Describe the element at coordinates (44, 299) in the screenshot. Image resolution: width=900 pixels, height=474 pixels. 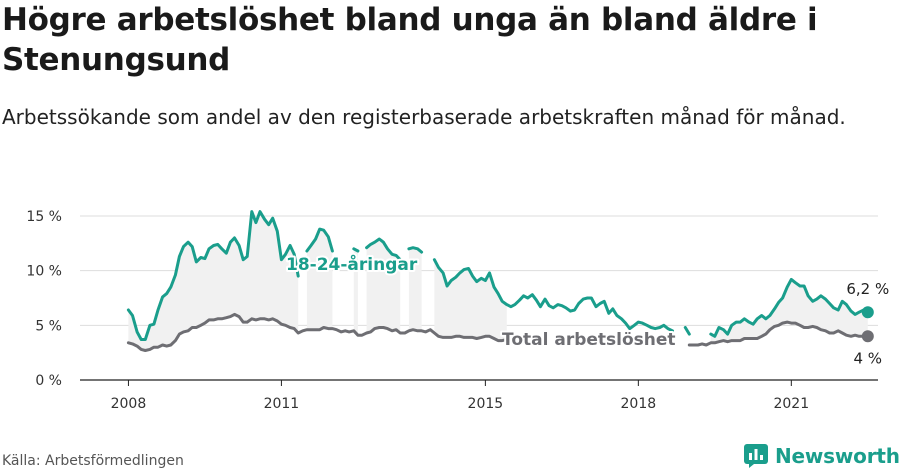
I see `y-axis: 0 % 5 % 10 % 15 %` at that location.